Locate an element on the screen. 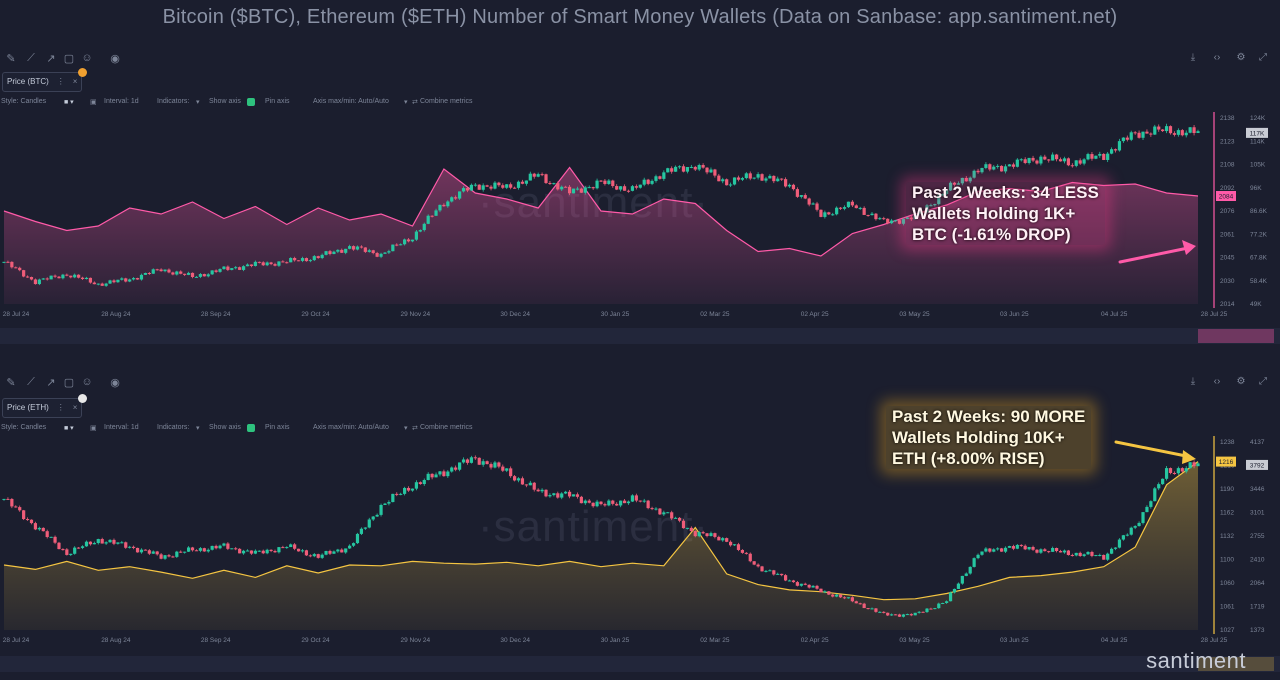 This screenshot has width=1280, height=680. wallets-axis-label: 1100 is located at coordinates (1227, 560).